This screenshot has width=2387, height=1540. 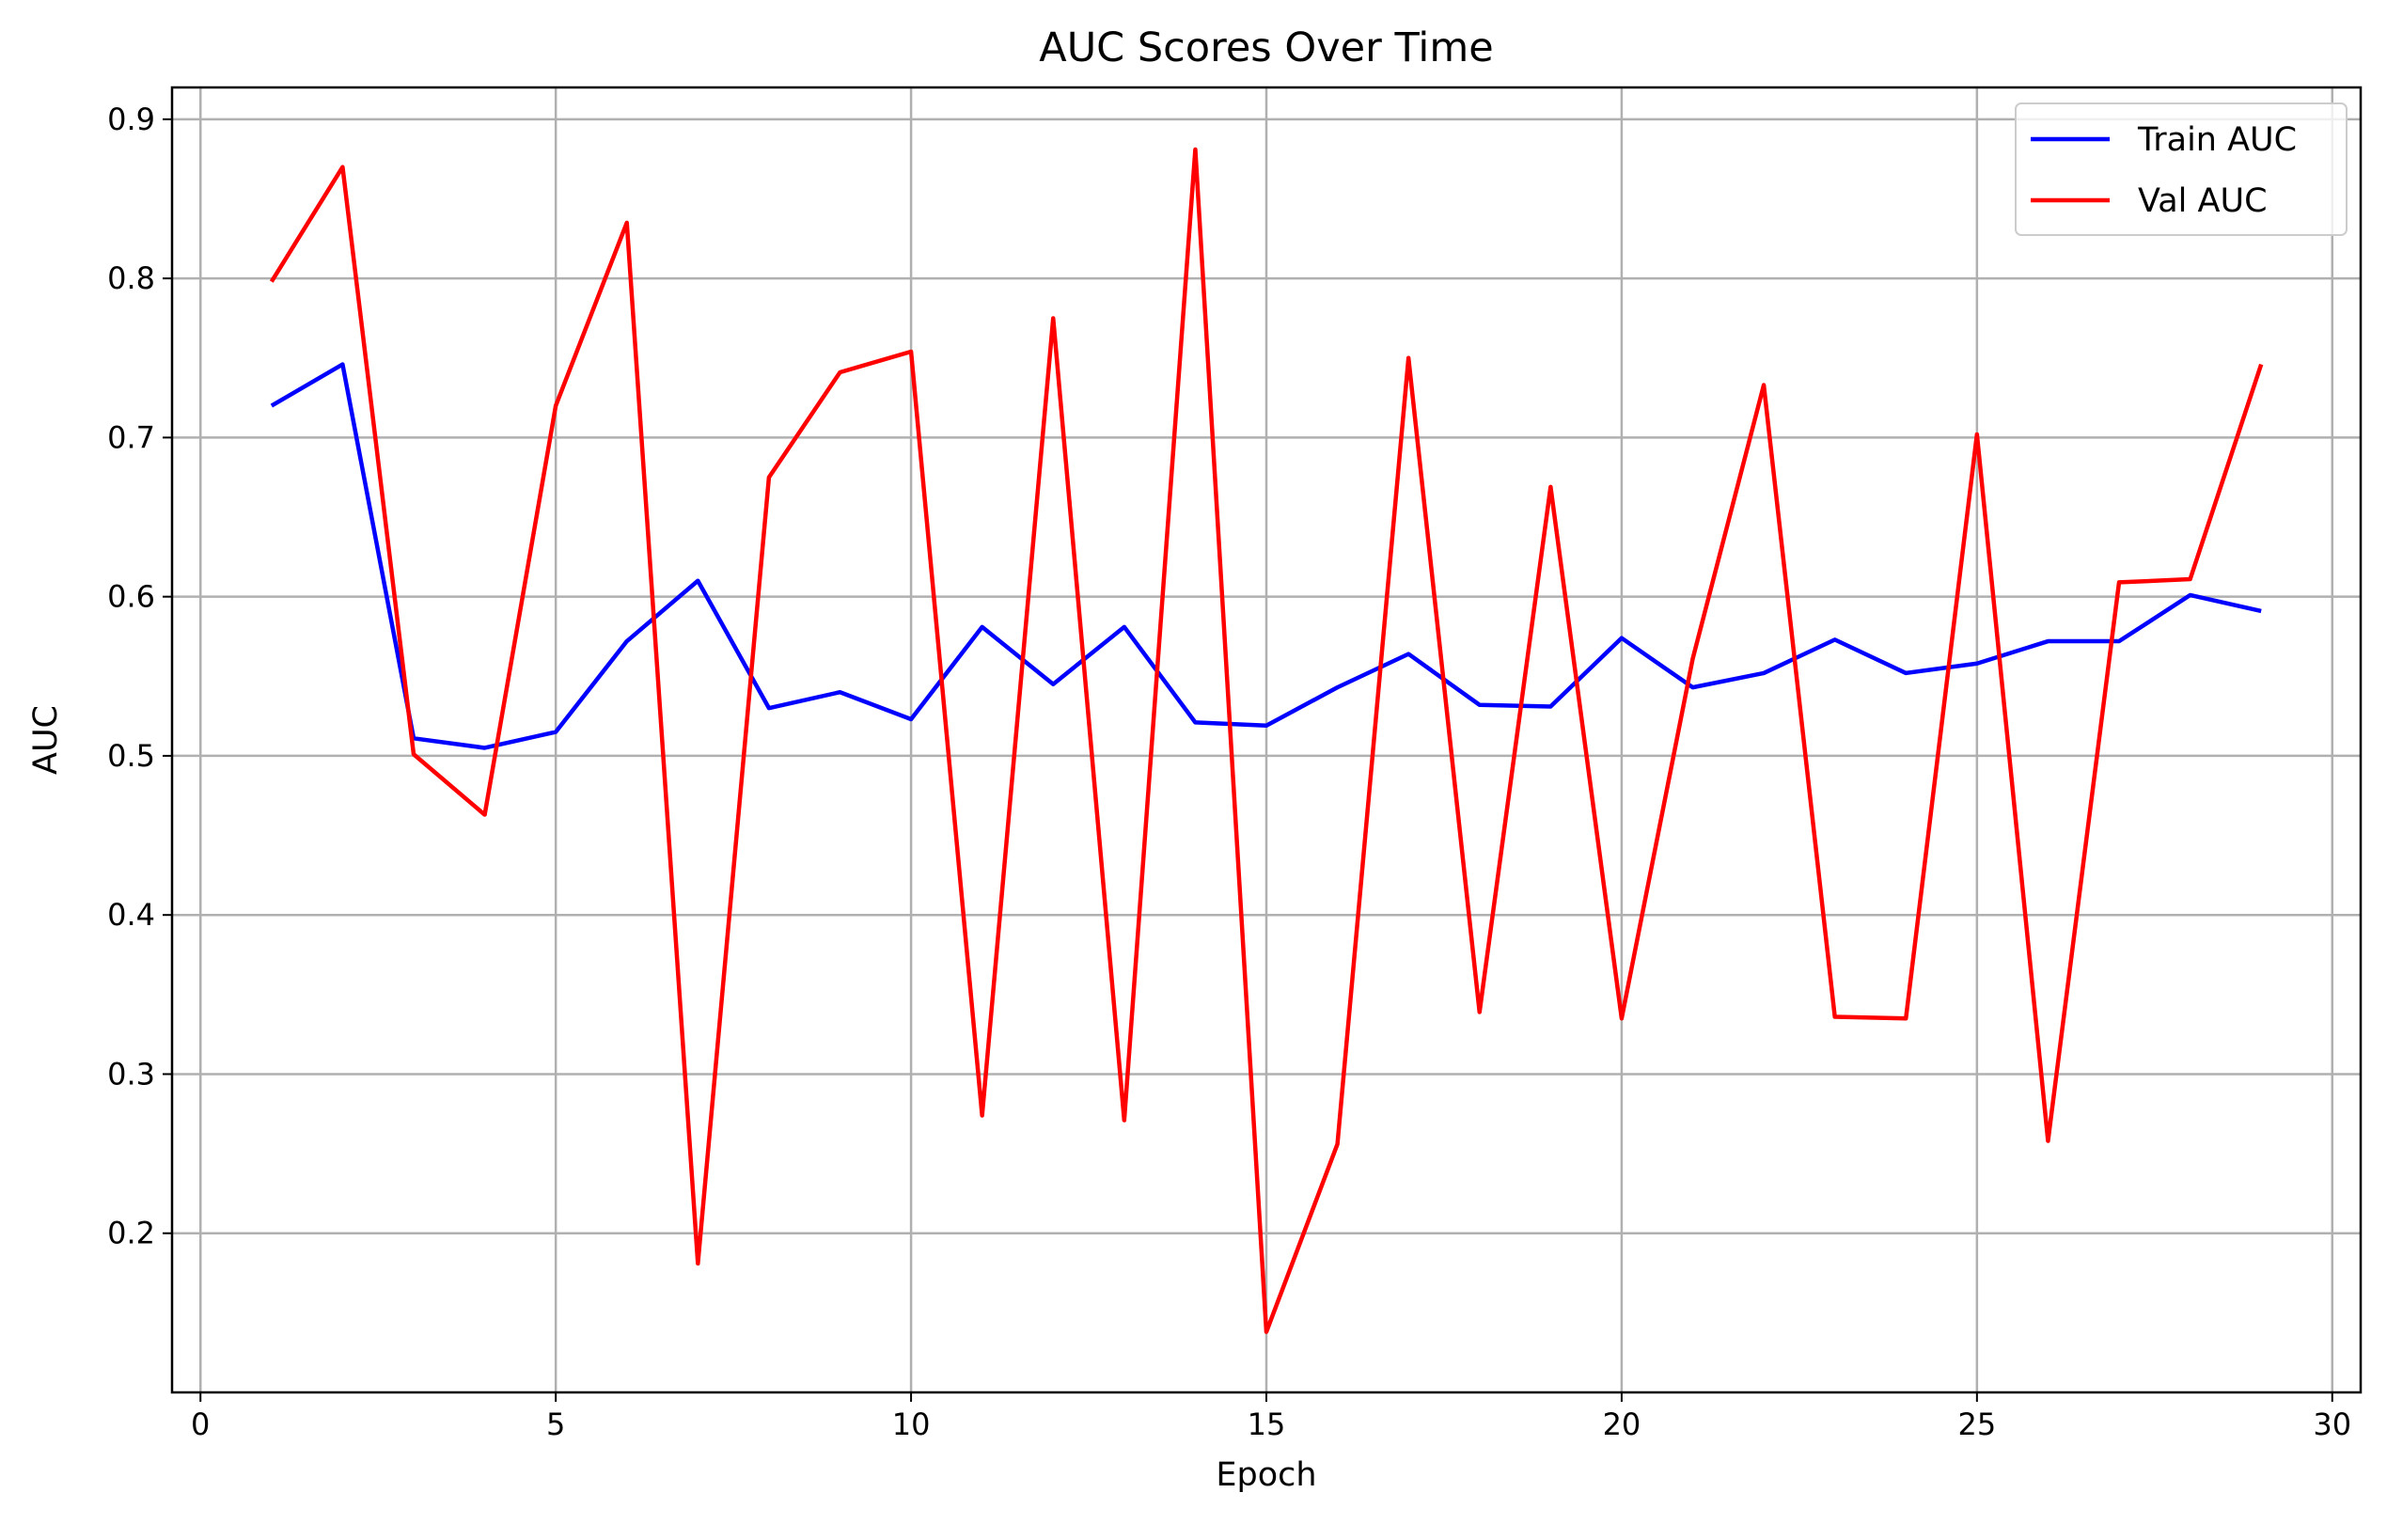 I want to click on x-tick-label: 25, so click(x=1976, y=1424).